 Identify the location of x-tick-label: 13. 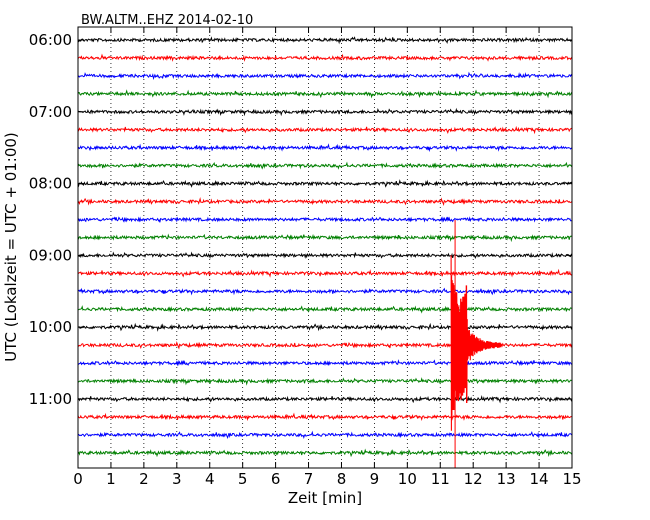
(506, 479).